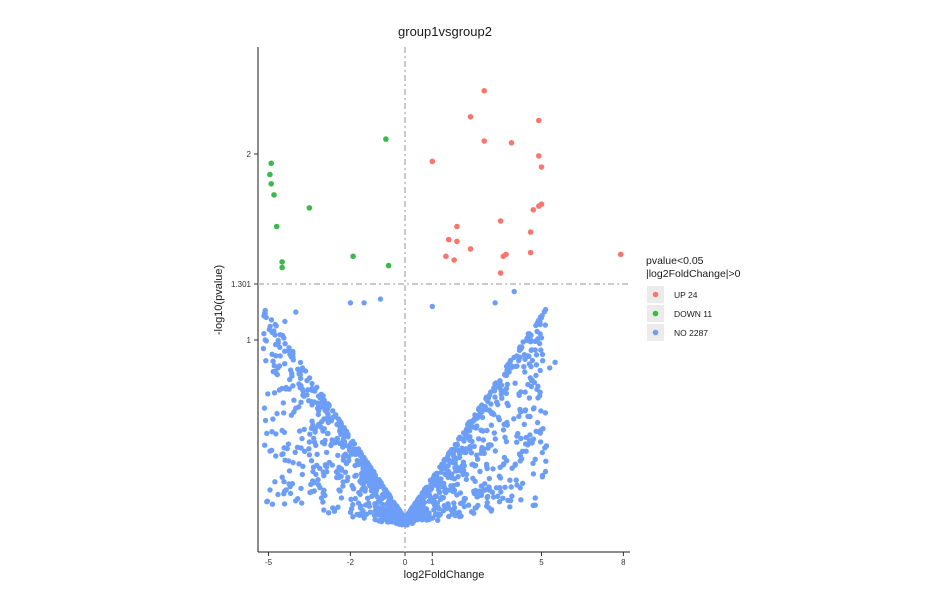  I want to click on x-tick-label: 5, so click(541, 562).